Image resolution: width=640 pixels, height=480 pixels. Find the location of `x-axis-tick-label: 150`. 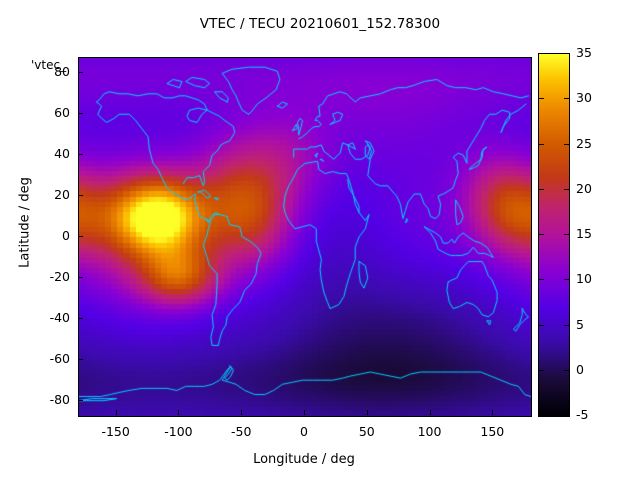

x-axis-tick-label: 150 is located at coordinates (492, 431).